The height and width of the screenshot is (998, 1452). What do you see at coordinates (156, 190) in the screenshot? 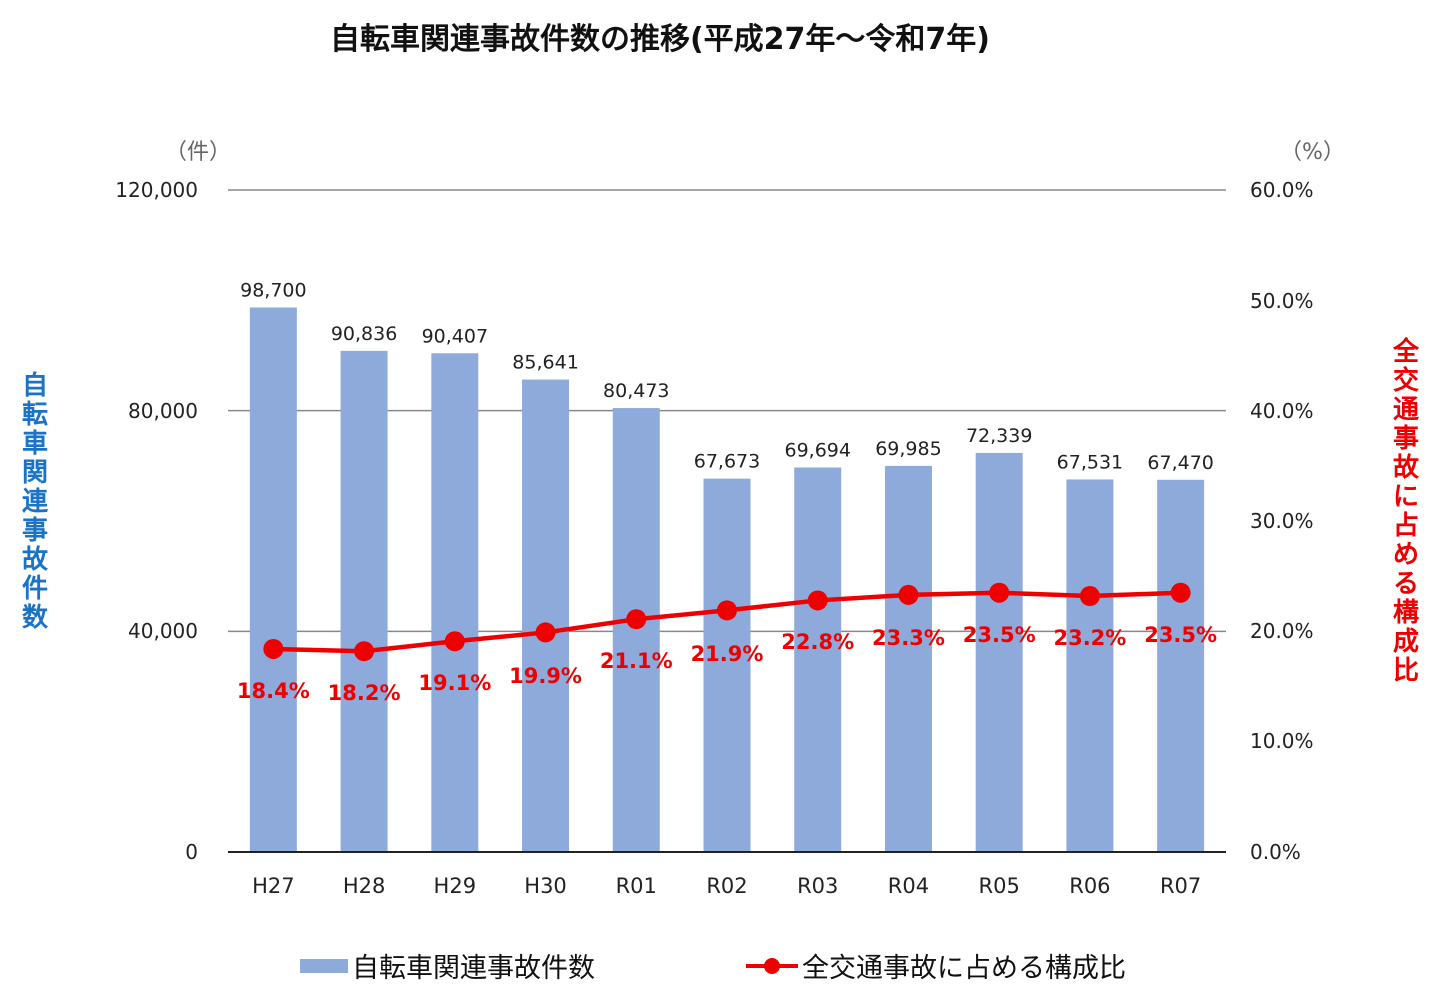
I see `left-tick: 120,000` at bounding box center [156, 190].